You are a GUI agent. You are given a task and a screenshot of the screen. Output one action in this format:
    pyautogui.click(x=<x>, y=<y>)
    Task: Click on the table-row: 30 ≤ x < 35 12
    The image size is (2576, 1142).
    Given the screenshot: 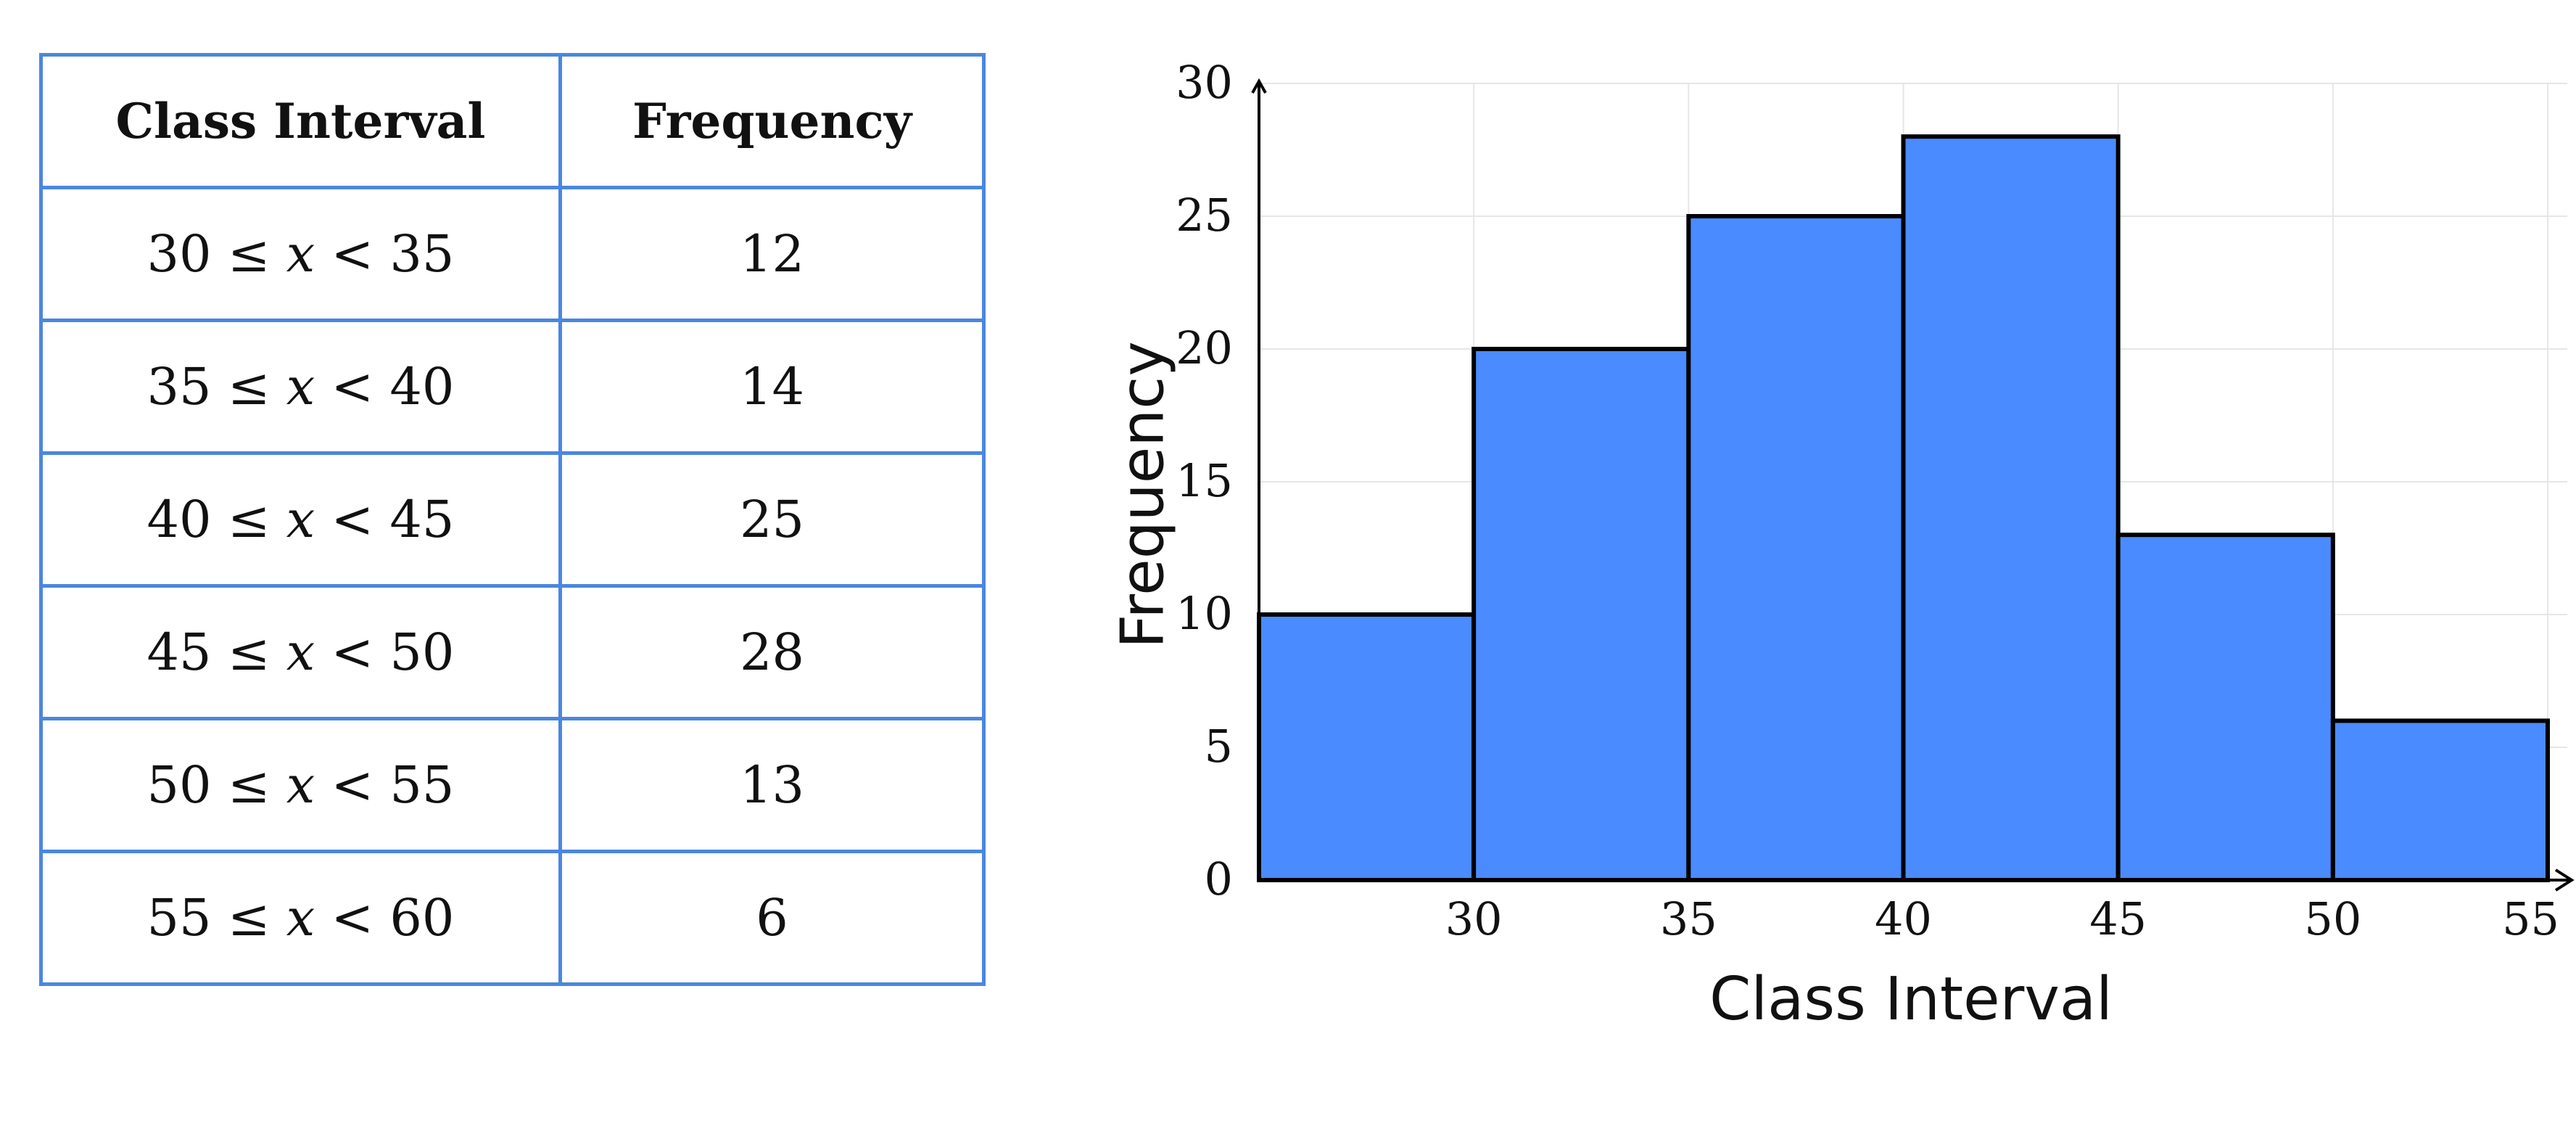 What is the action you would take?
    pyautogui.click(x=512, y=254)
    